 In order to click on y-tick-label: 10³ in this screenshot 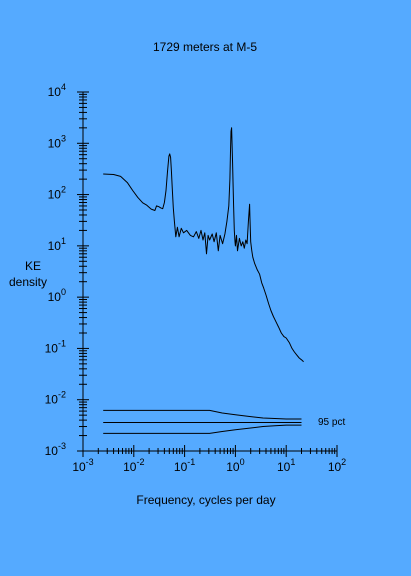, I will do `click(57, 141)`.